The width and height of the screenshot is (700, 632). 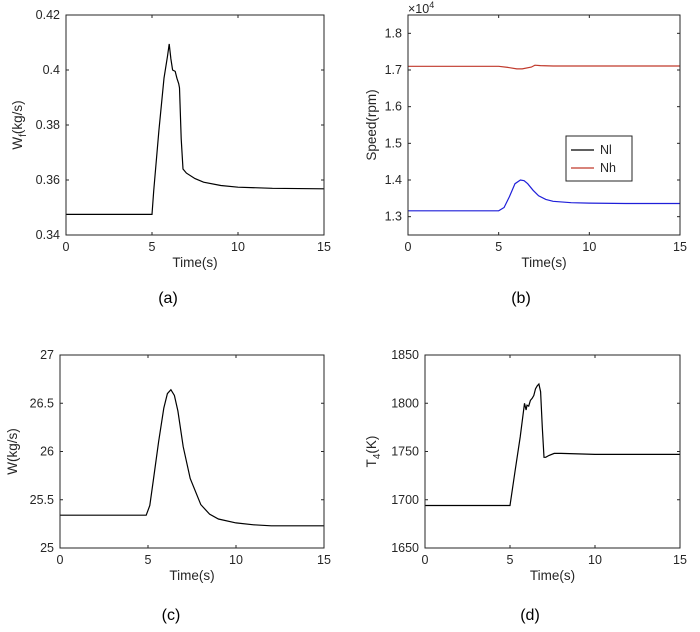 I want to click on legend-box, so click(x=599, y=158).